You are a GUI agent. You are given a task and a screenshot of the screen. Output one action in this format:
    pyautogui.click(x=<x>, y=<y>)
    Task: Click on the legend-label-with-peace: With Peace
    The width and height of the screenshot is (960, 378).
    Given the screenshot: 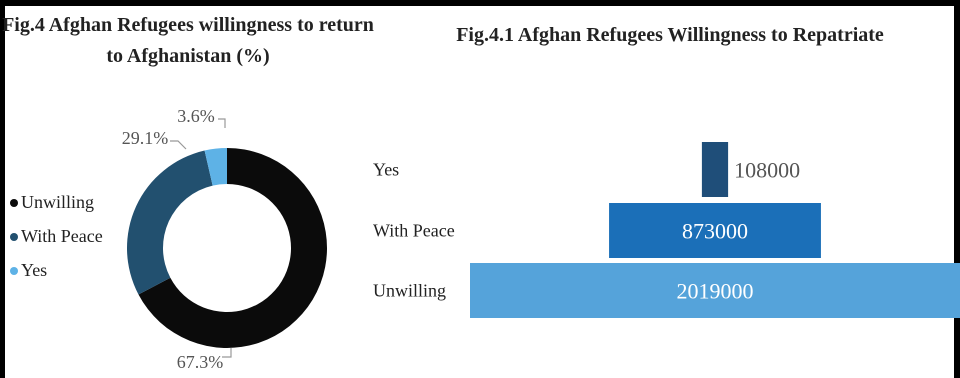 What is the action you would take?
    pyautogui.click(x=62, y=236)
    